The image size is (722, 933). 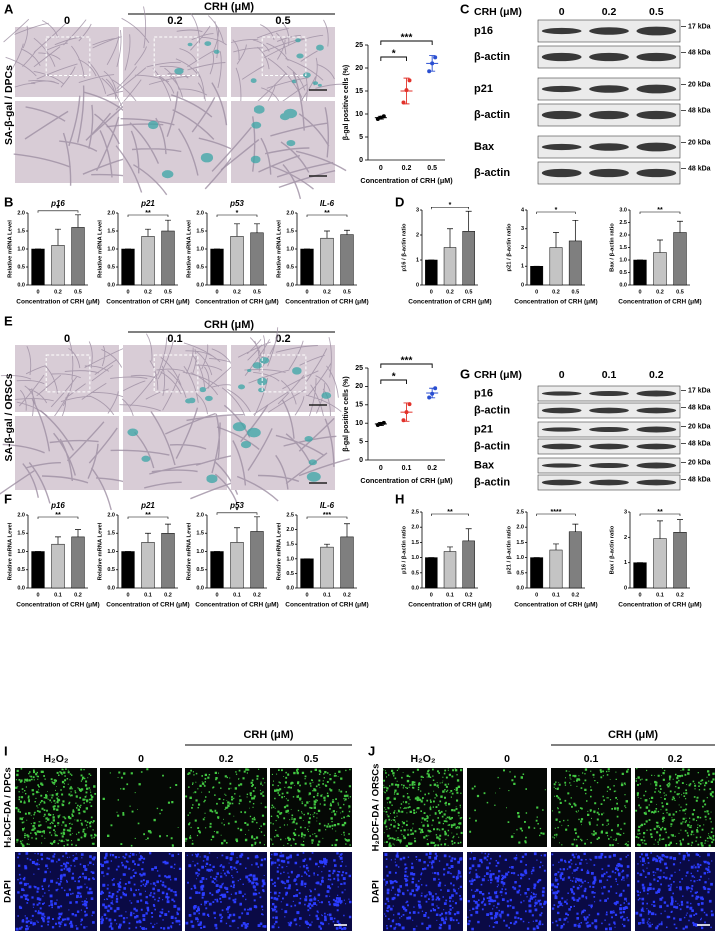 I want to click on dose-label: 0.2, so click(x=656, y=375).